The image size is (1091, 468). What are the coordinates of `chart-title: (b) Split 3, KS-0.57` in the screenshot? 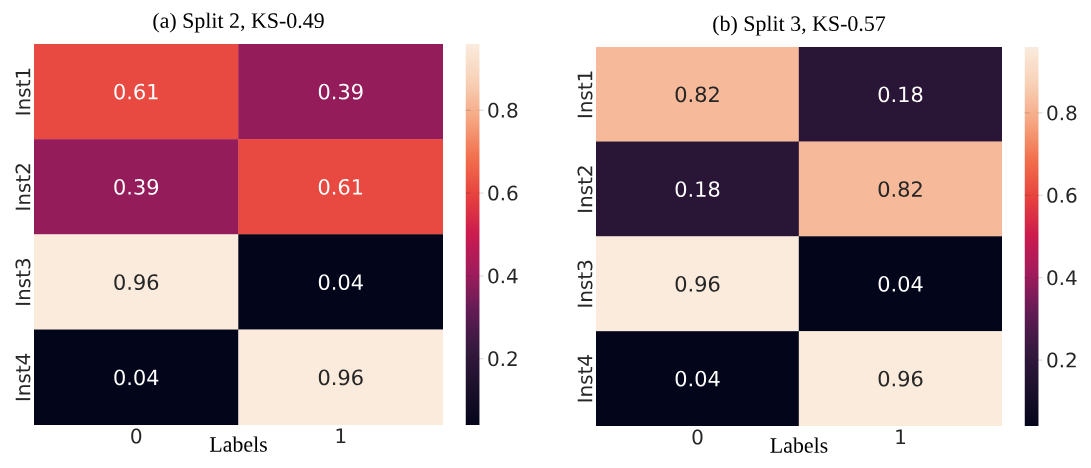 It's located at (799, 25).